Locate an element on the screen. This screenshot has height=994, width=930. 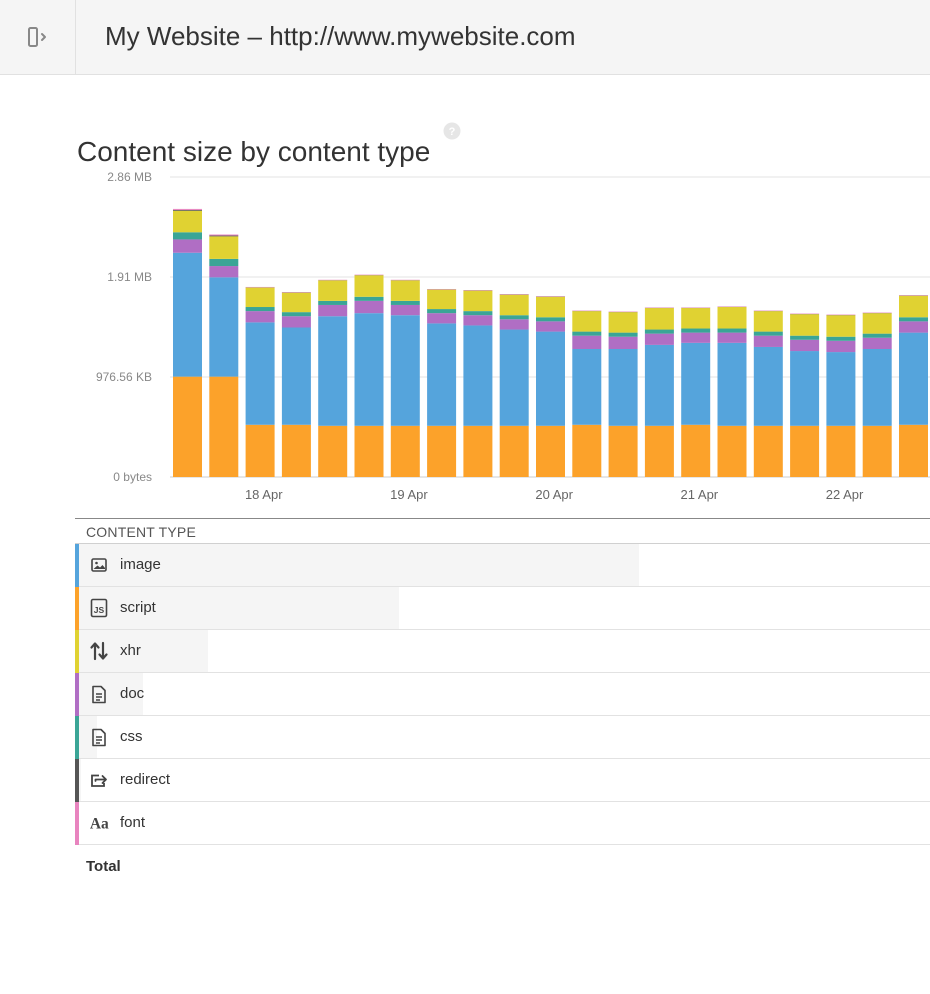
y-tick-label: 976.56 KB is located at coordinates (124, 377).